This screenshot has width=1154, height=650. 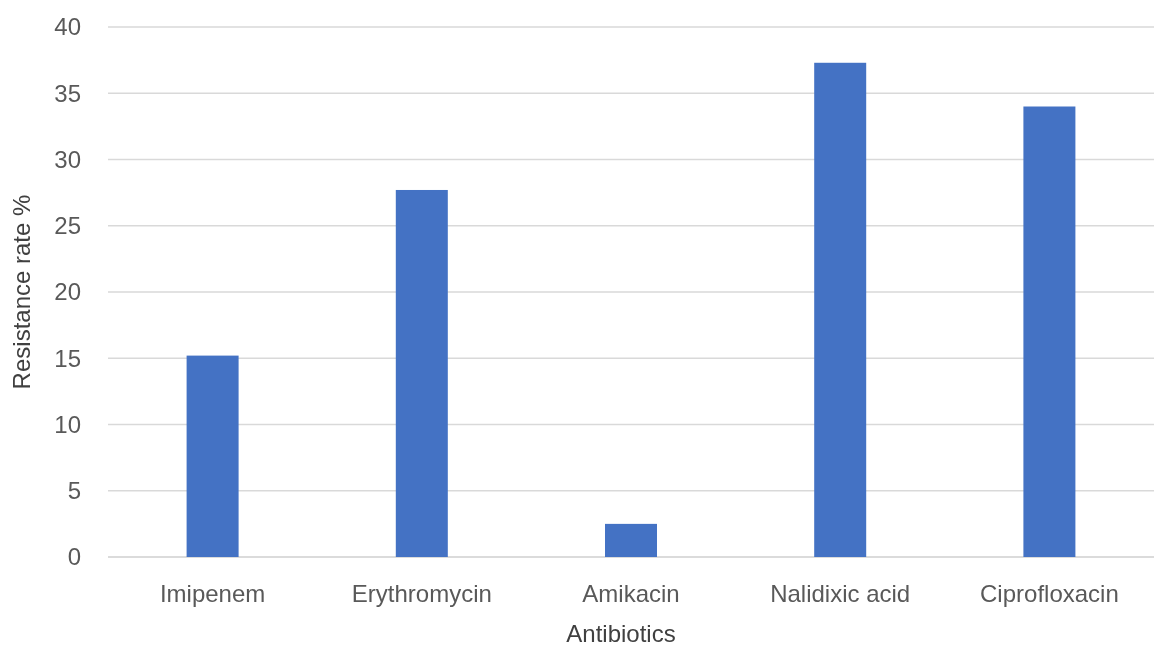 I want to click on y-tick-label: 5, so click(x=74, y=491).